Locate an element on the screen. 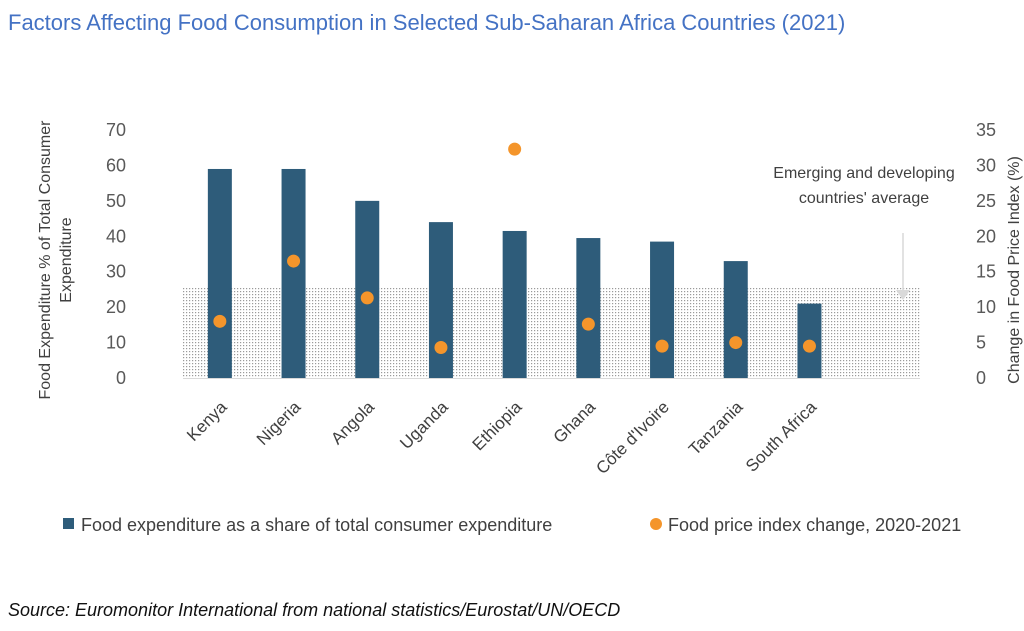 The width and height of the screenshot is (1024, 631). category-label: South Africa is located at coordinates (781, 436).